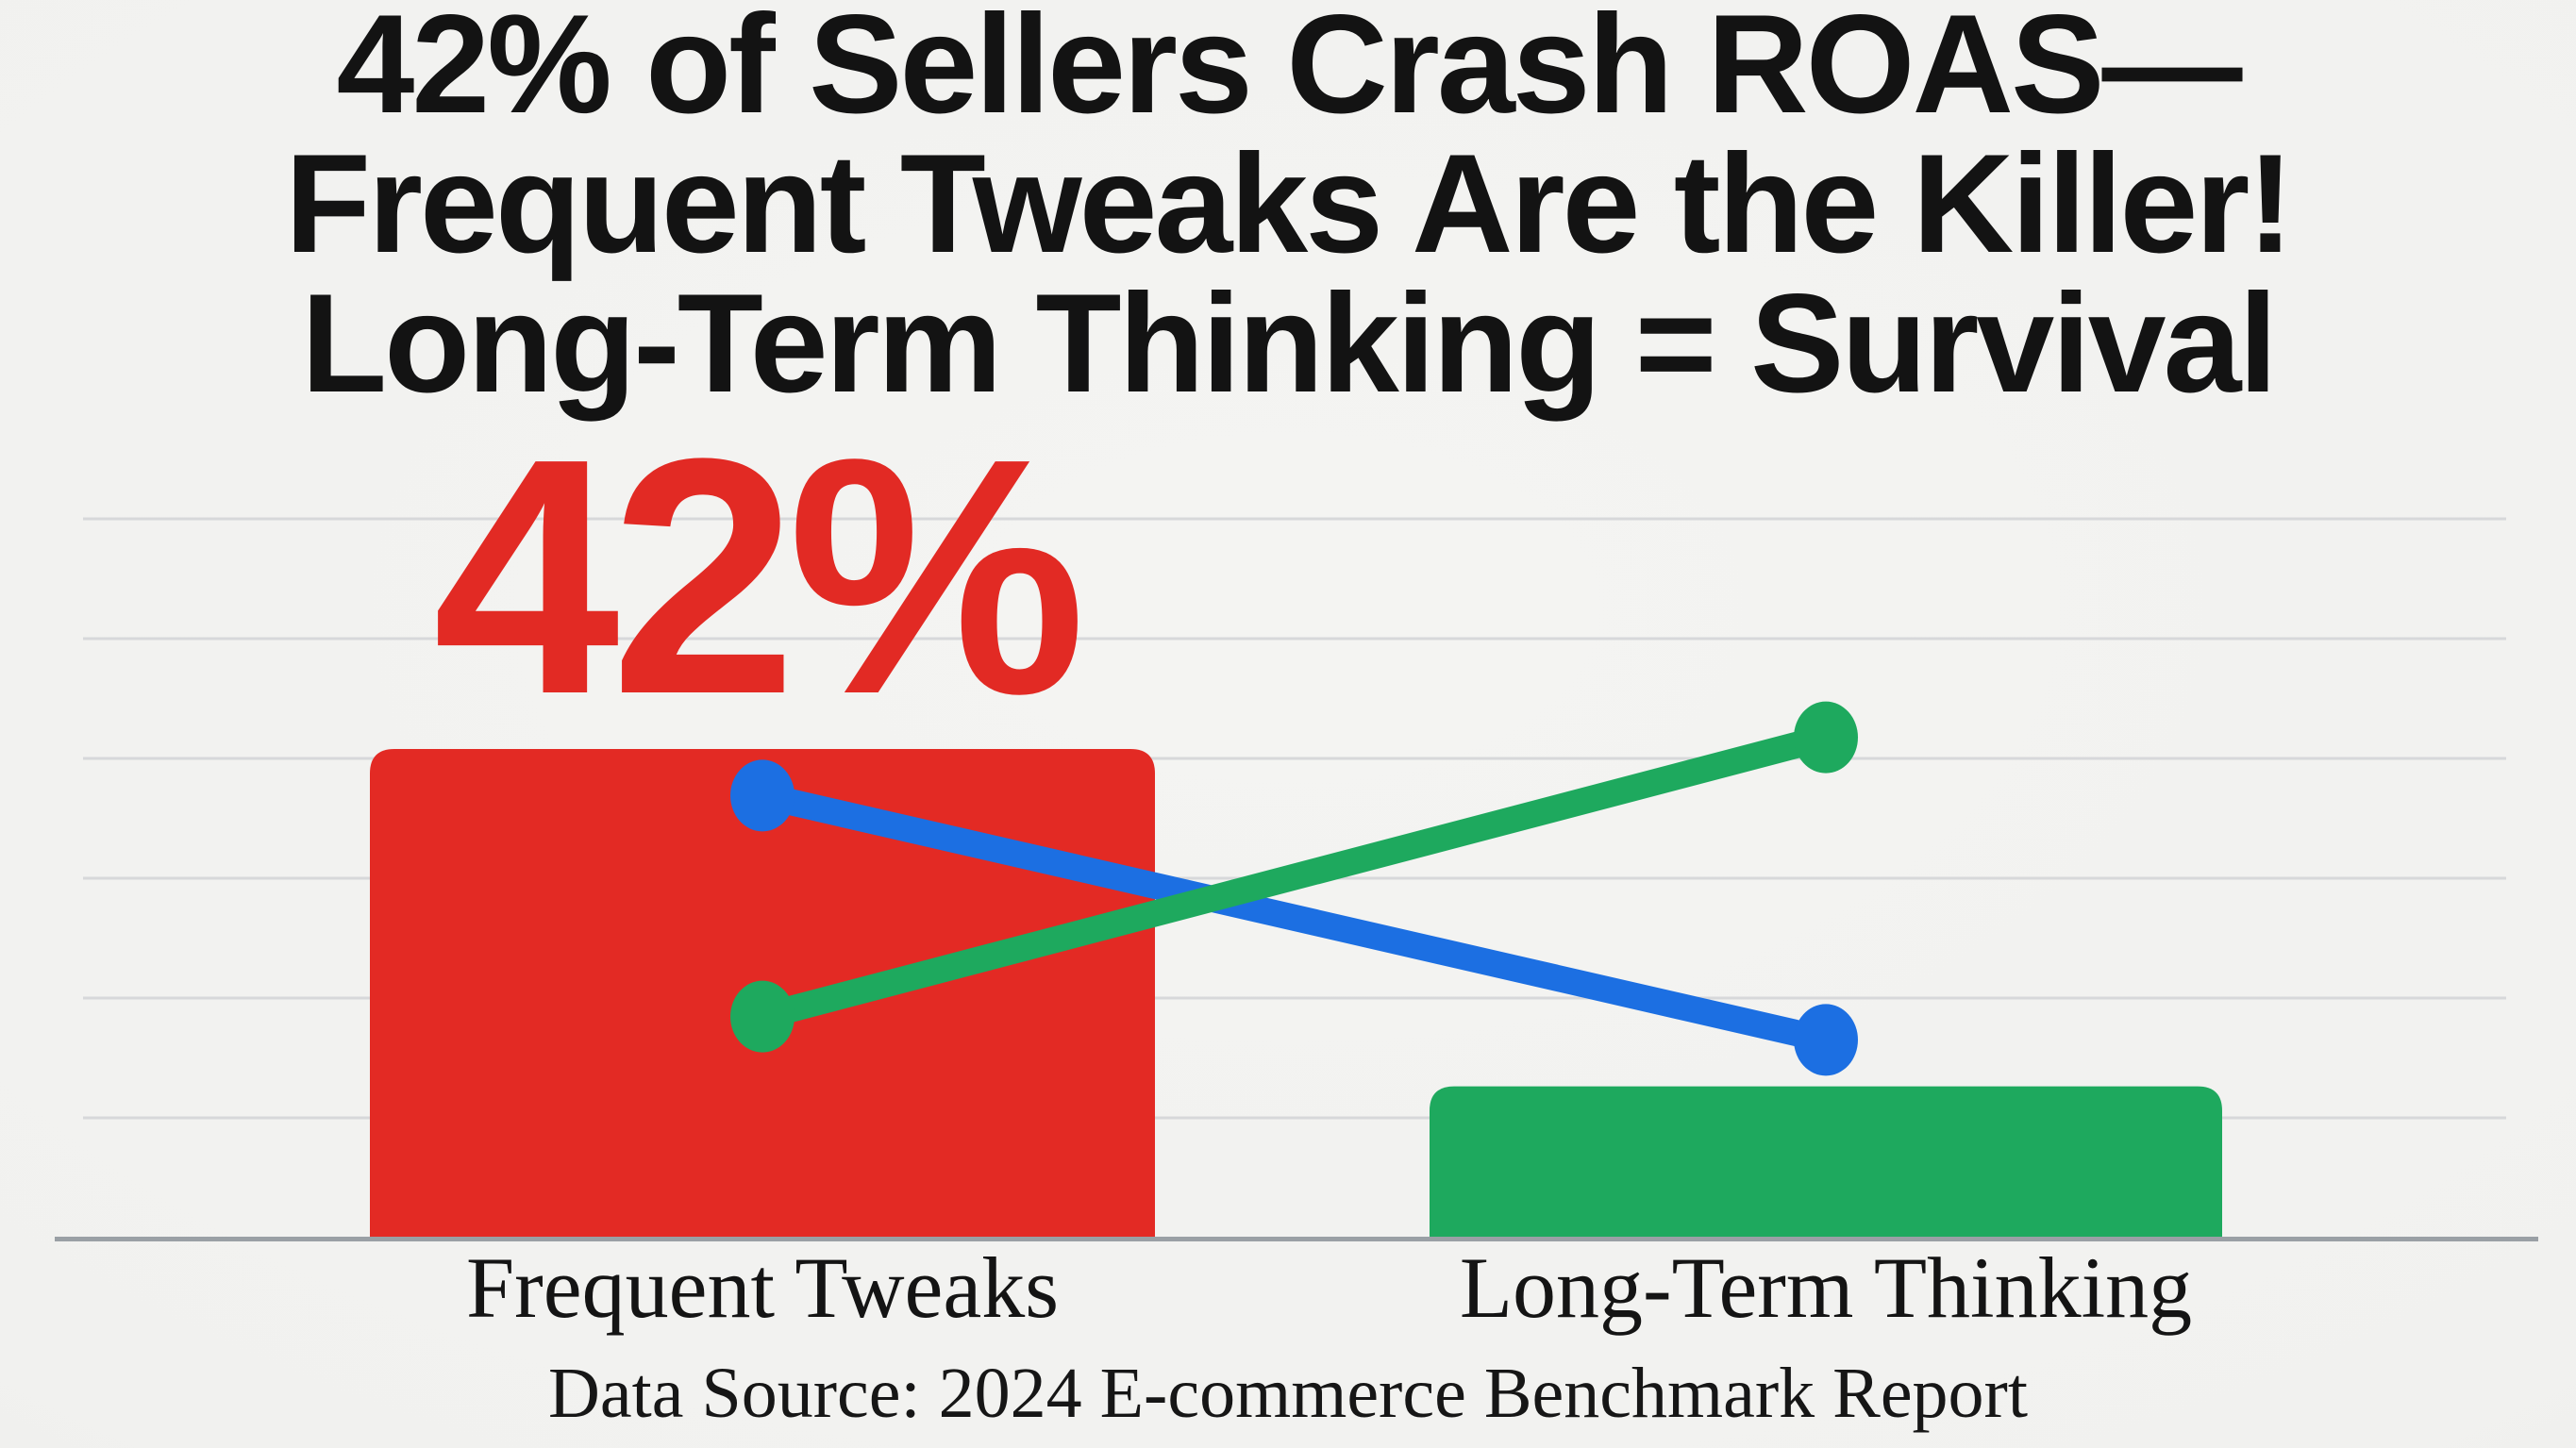 The height and width of the screenshot is (1448, 2576). What do you see at coordinates (1826, 737) in the screenshot?
I see `rising-trend-line-end-dot` at bounding box center [1826, 737].